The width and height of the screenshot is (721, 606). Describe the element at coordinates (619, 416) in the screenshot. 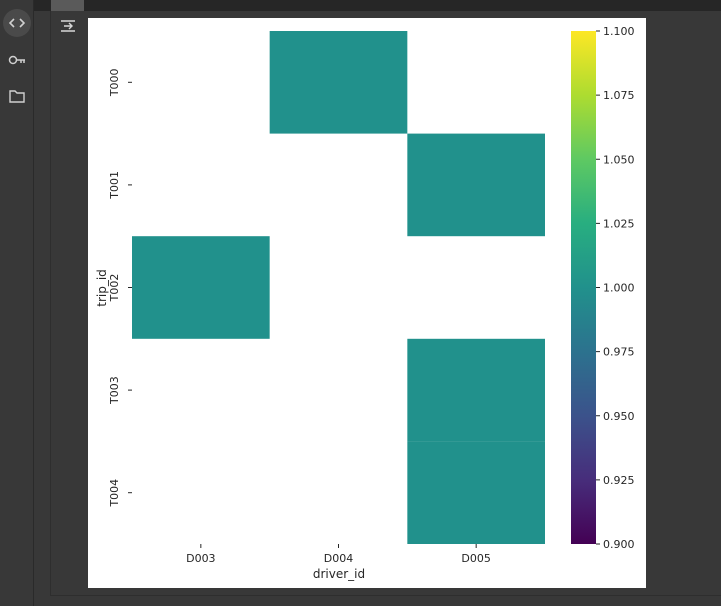

I see `colorbar-tick-label: 0.950` at that location.